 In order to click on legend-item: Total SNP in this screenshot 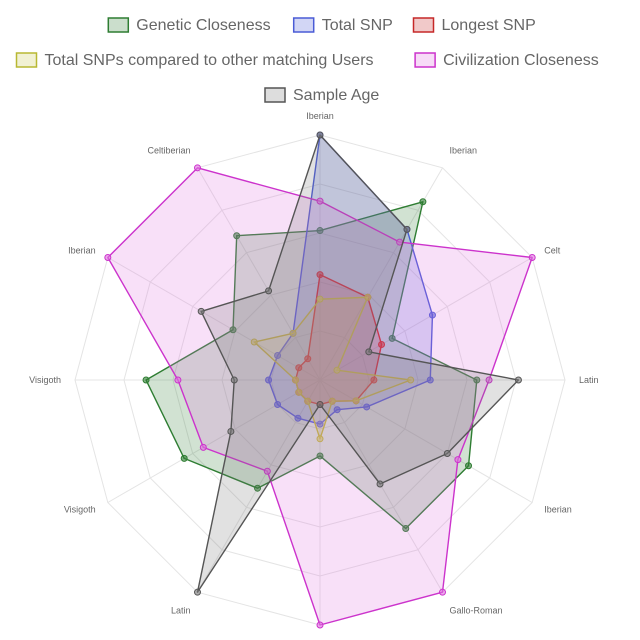, I will do `click(342, 25)`.